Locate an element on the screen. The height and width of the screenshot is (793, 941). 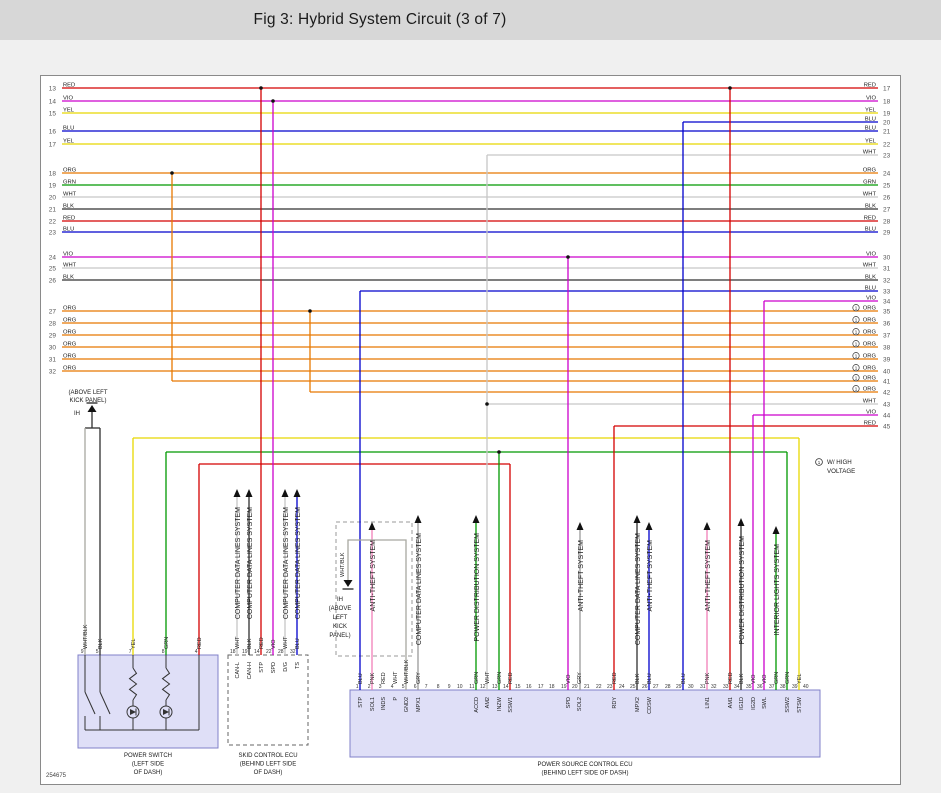
pin-number: 36 is located at coordinates (760, 687).